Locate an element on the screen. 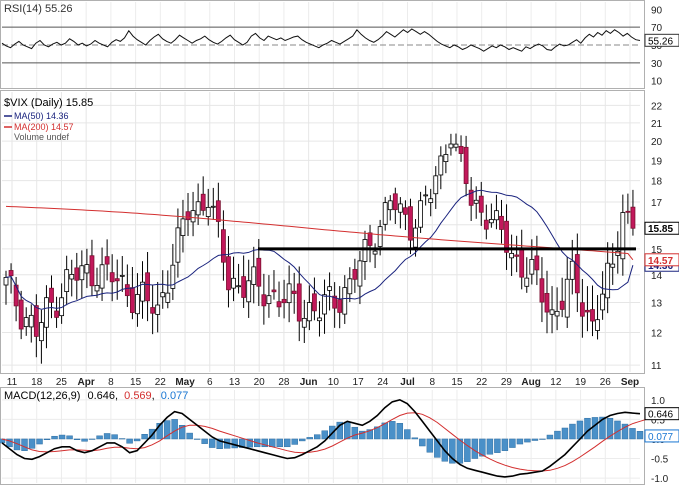 The image size is (679, 491). macd-badge: 0.646 is located at coordinates (661, 414).